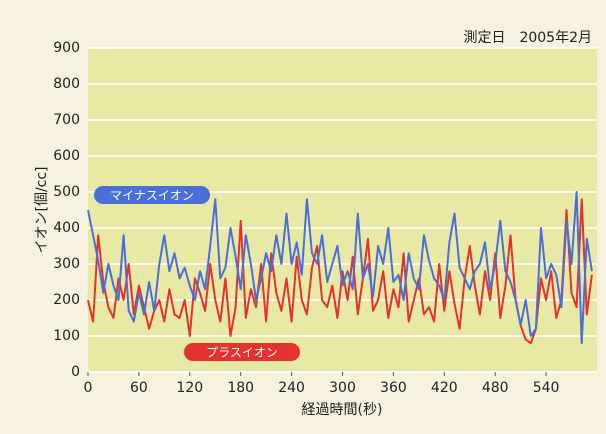  I want to click on y-tick-label: 400, so click(66, 228).